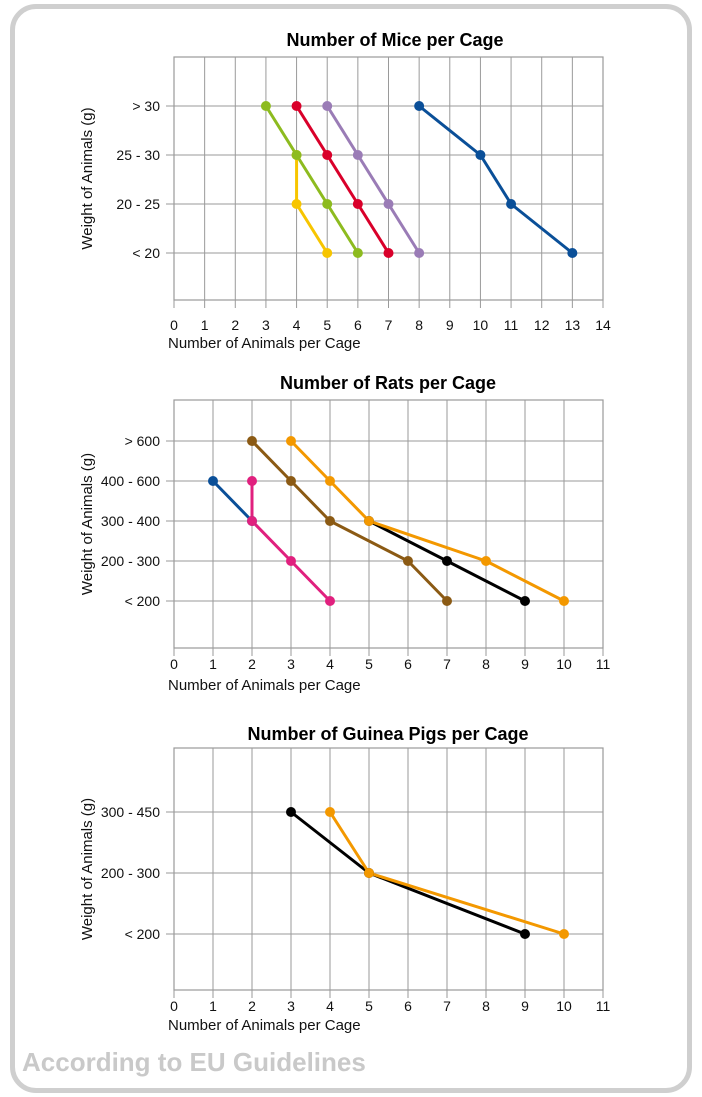 The width and height of the screenshot is (702, 1097). I want to click on y-tick-label: 300 - 400, so click(130, 521).